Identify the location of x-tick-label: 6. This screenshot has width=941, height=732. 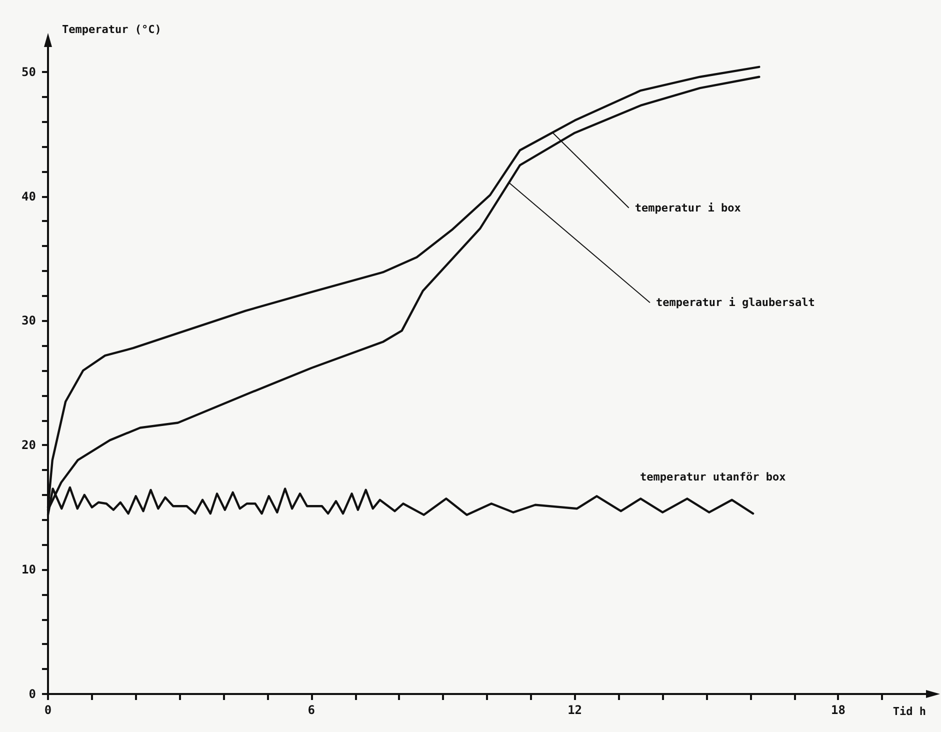
(312, 710).